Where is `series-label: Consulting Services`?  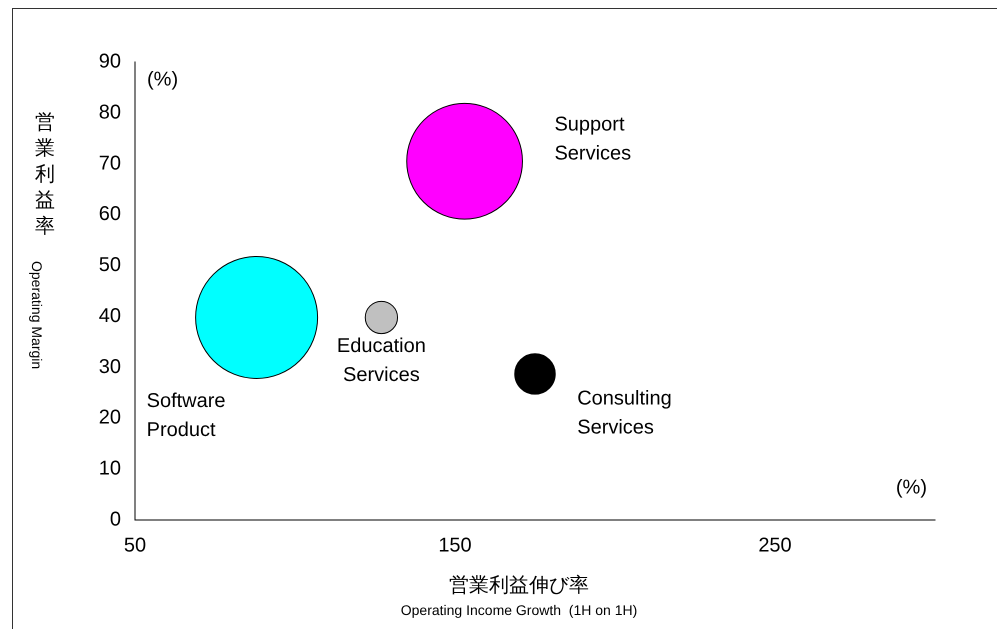
series-label: Consulting Services is located at coordinates (624, 413).